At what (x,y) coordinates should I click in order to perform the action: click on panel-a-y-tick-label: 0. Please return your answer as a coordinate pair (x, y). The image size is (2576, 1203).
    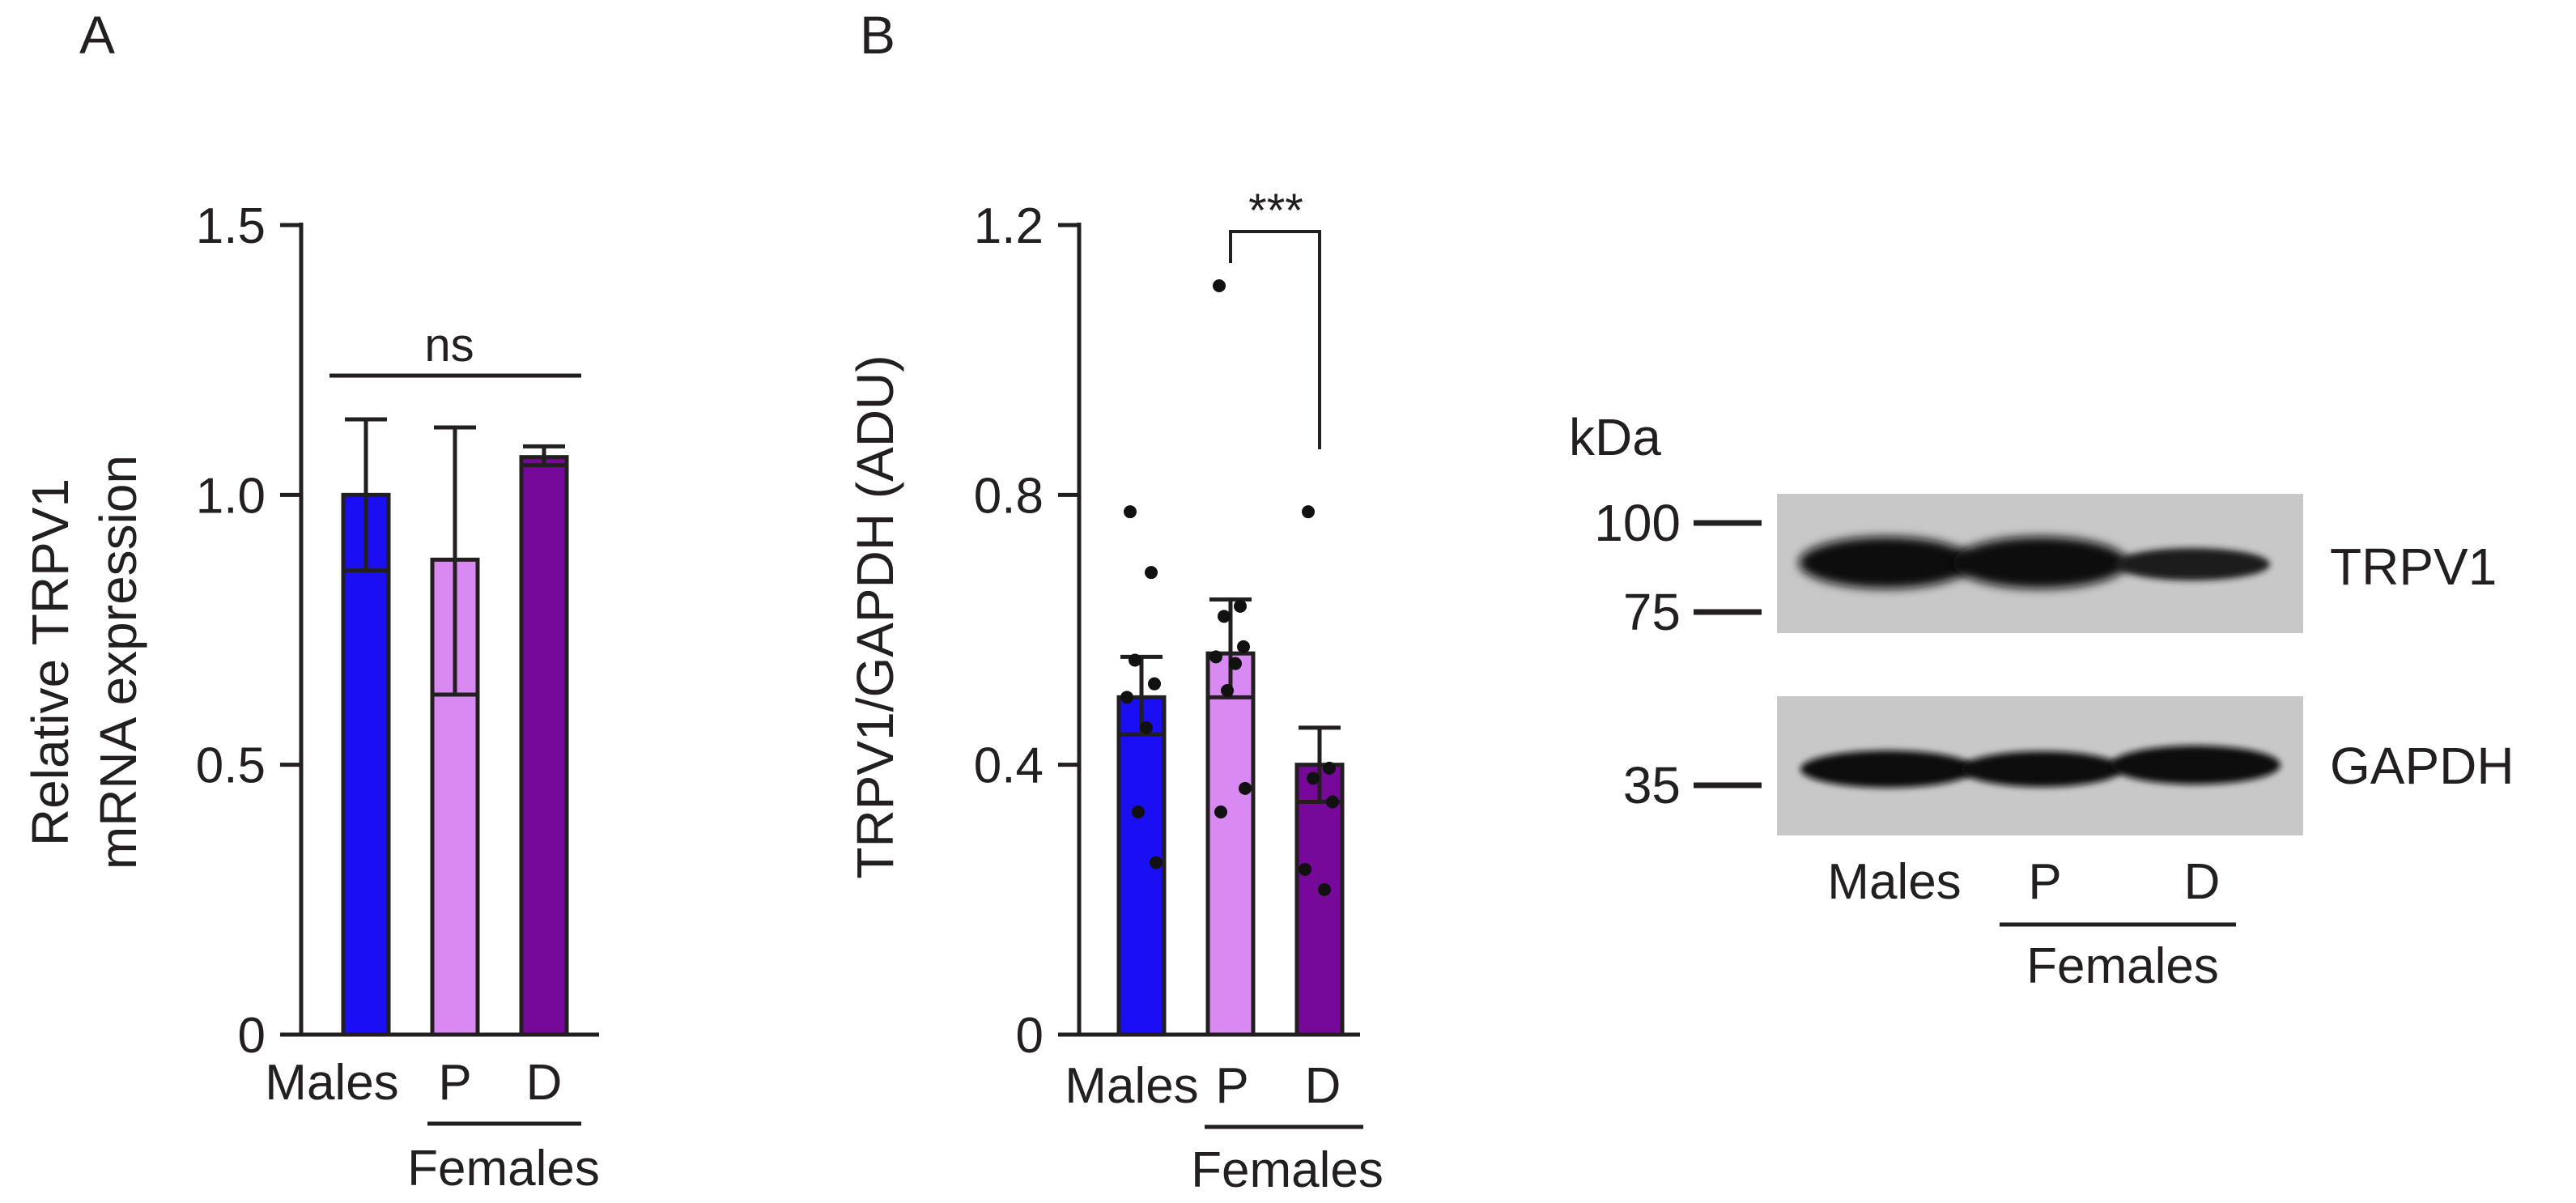
    Looking at the image, I should click on (252, 1036).